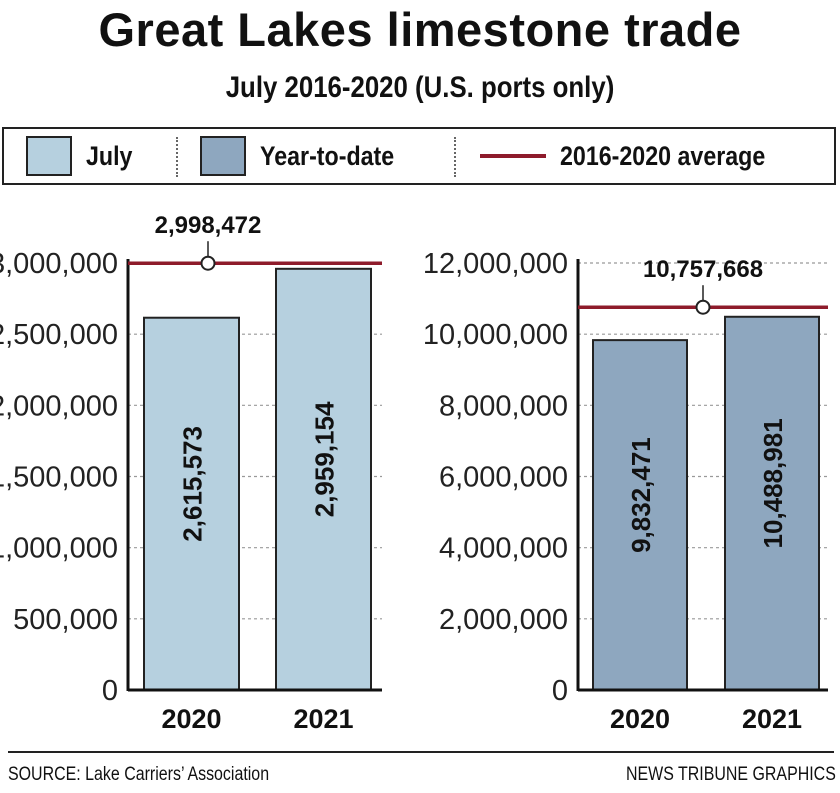 The height and width of the screenshot is (793, 840). What do you see at coordinates (323, 719) in the screenshot?
I see `july-x-category-label: 2021` at bounding box center [323, 719].